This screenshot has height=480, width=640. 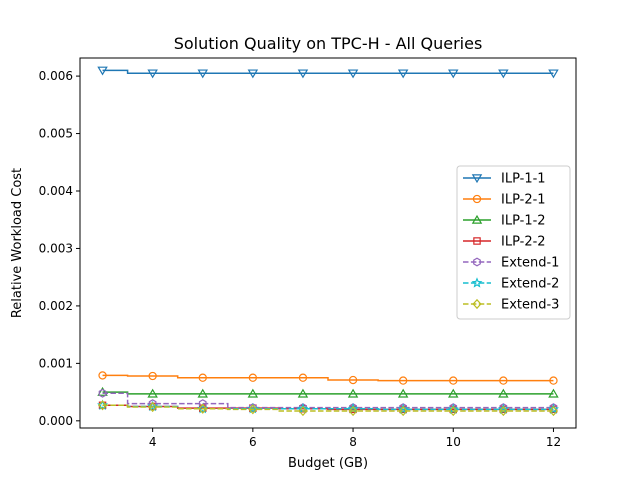 I want to click on legend-entry: Extend-3, so click(x=511, y=305).